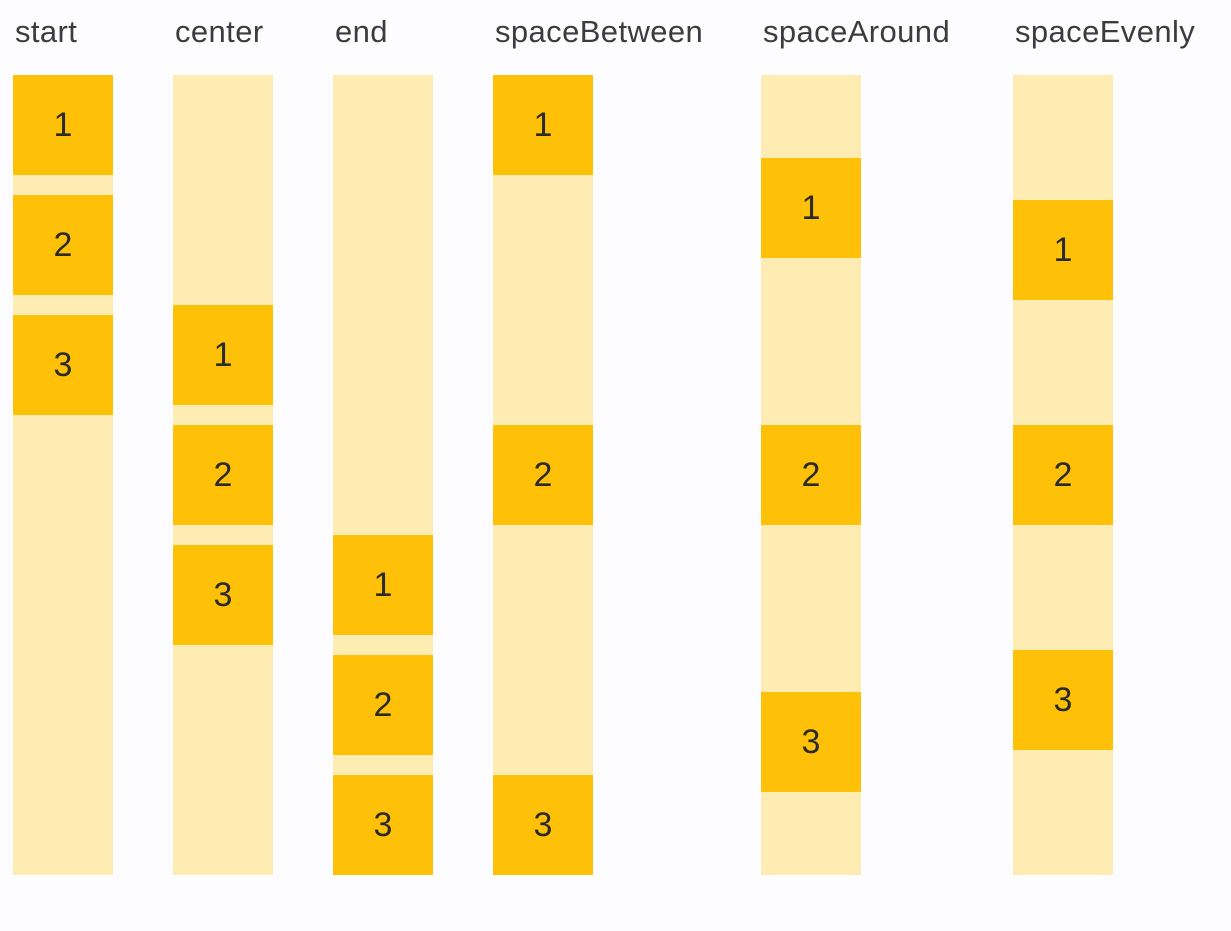 This screenshot has width=1231, height=931. I want to click on alignment-label: end, so click(361, 31).